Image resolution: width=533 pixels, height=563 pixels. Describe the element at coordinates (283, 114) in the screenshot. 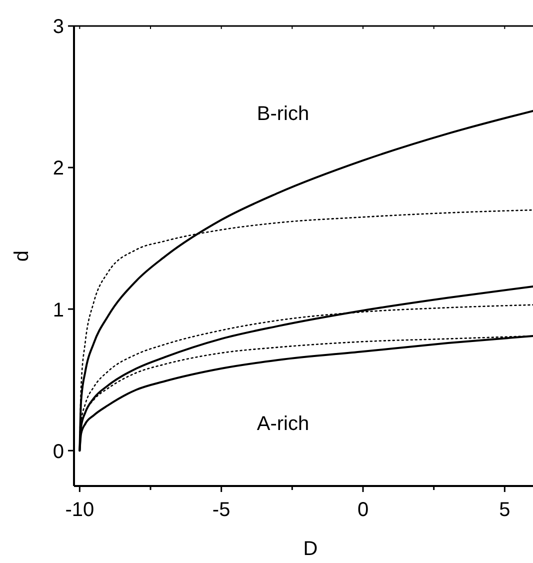

I see `annotation: B-rich` at that location.